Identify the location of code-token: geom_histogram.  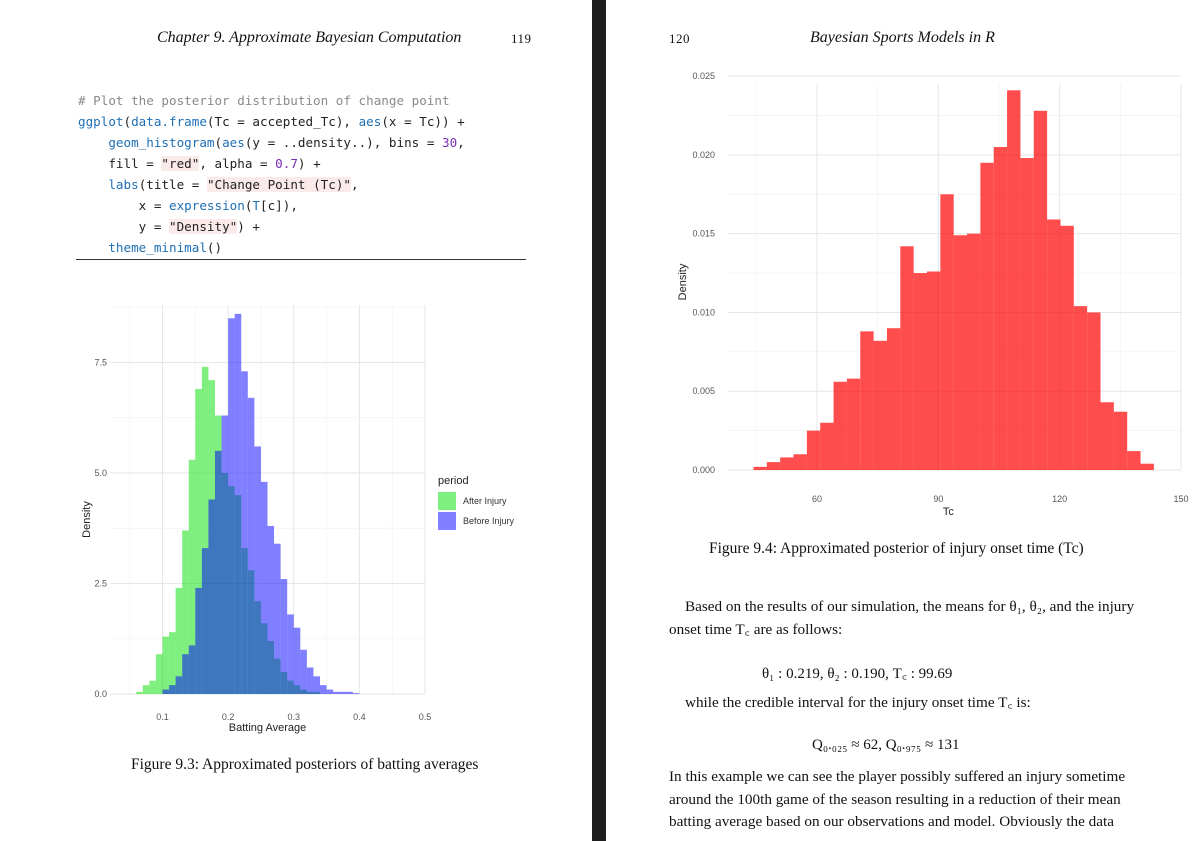
(161, 142).